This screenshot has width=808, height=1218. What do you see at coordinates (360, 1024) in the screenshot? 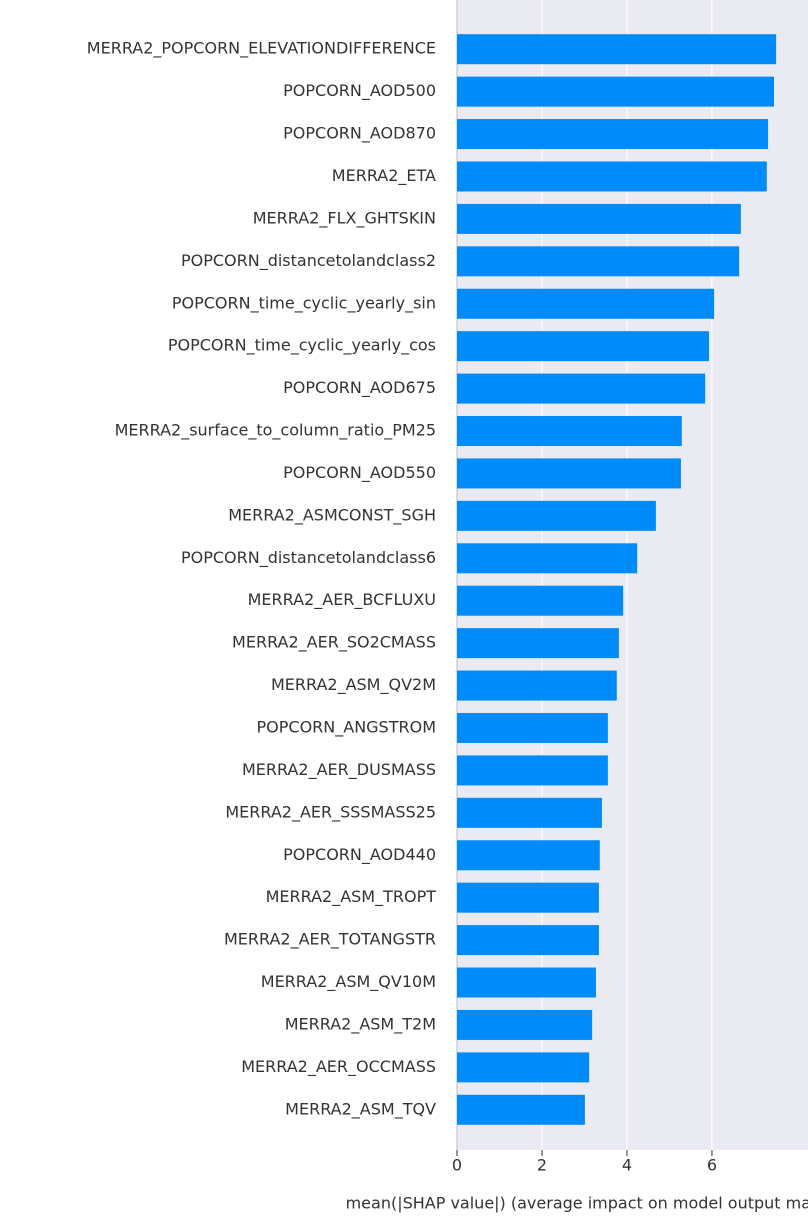
I see `y-tick-label: MERRA2_ASM_T2M` at bounding box center [360, 1024].